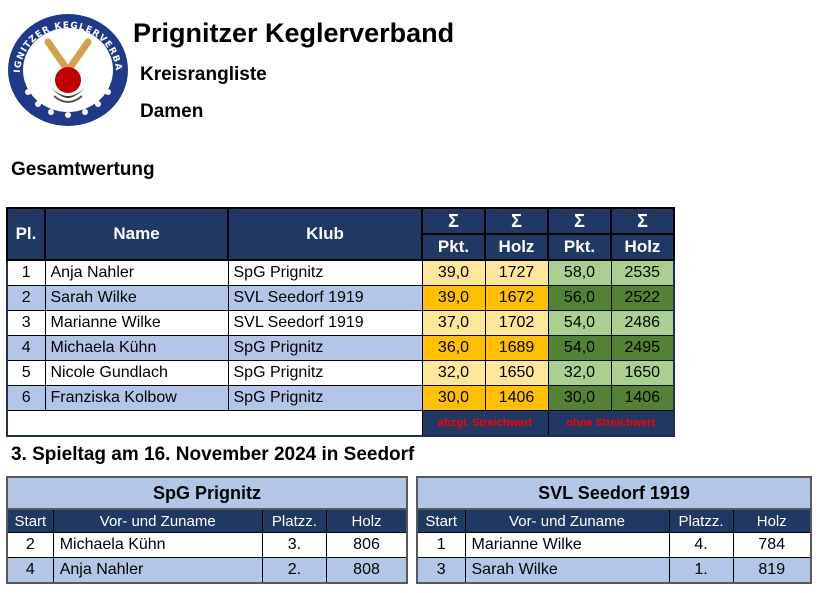 The image size is (820, 593). What do you see at coordinates (453, 247) in the screenshot?
I see `col-header-points-a: Pkt.` at bounding box center [453, 247].